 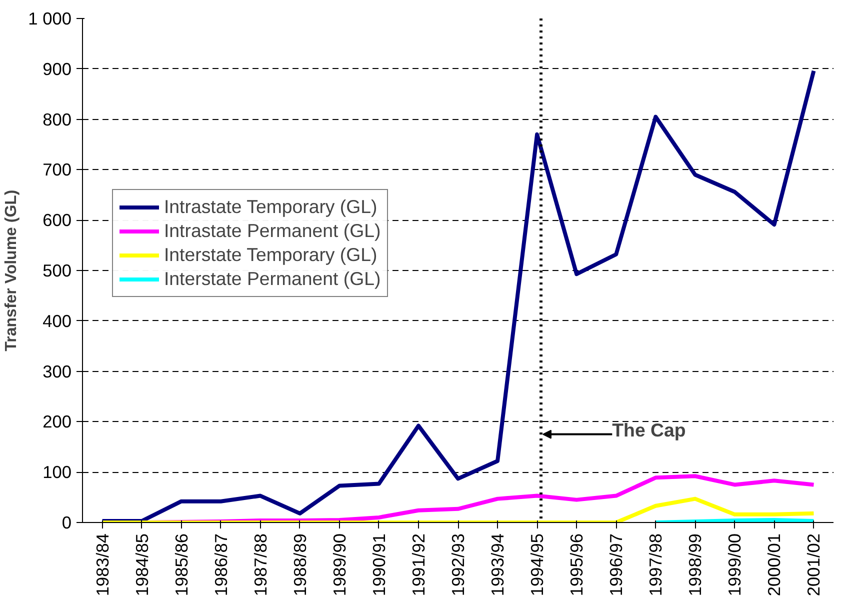 I want to click on x-tick-label: 1992/93, so click(x=458, y=564).